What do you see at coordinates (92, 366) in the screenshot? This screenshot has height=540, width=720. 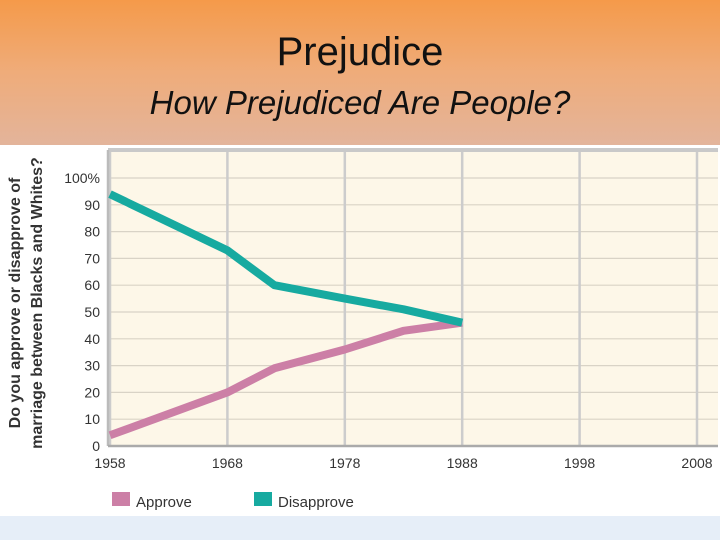 I see `y-tick-label: 30` at bounding box center [92, 366].